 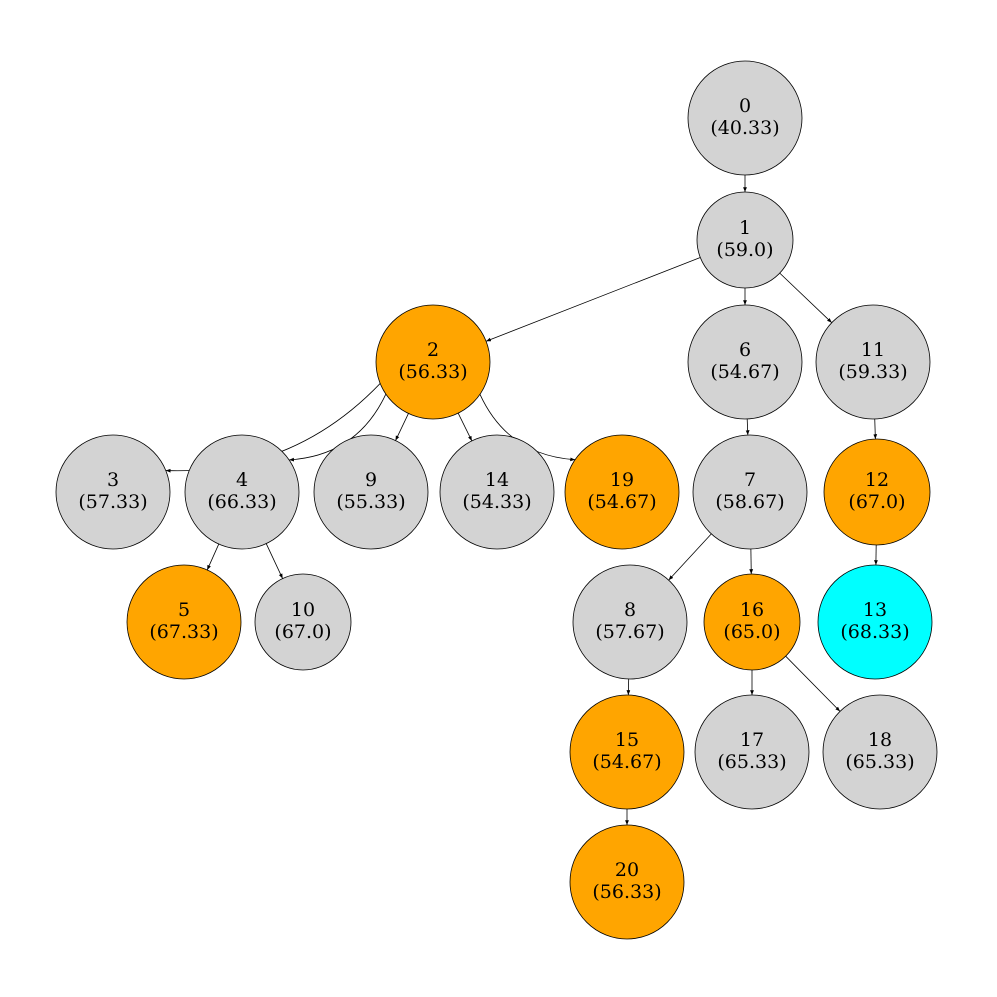 I want to click on node-label: 19, so click(x=622, y=480).